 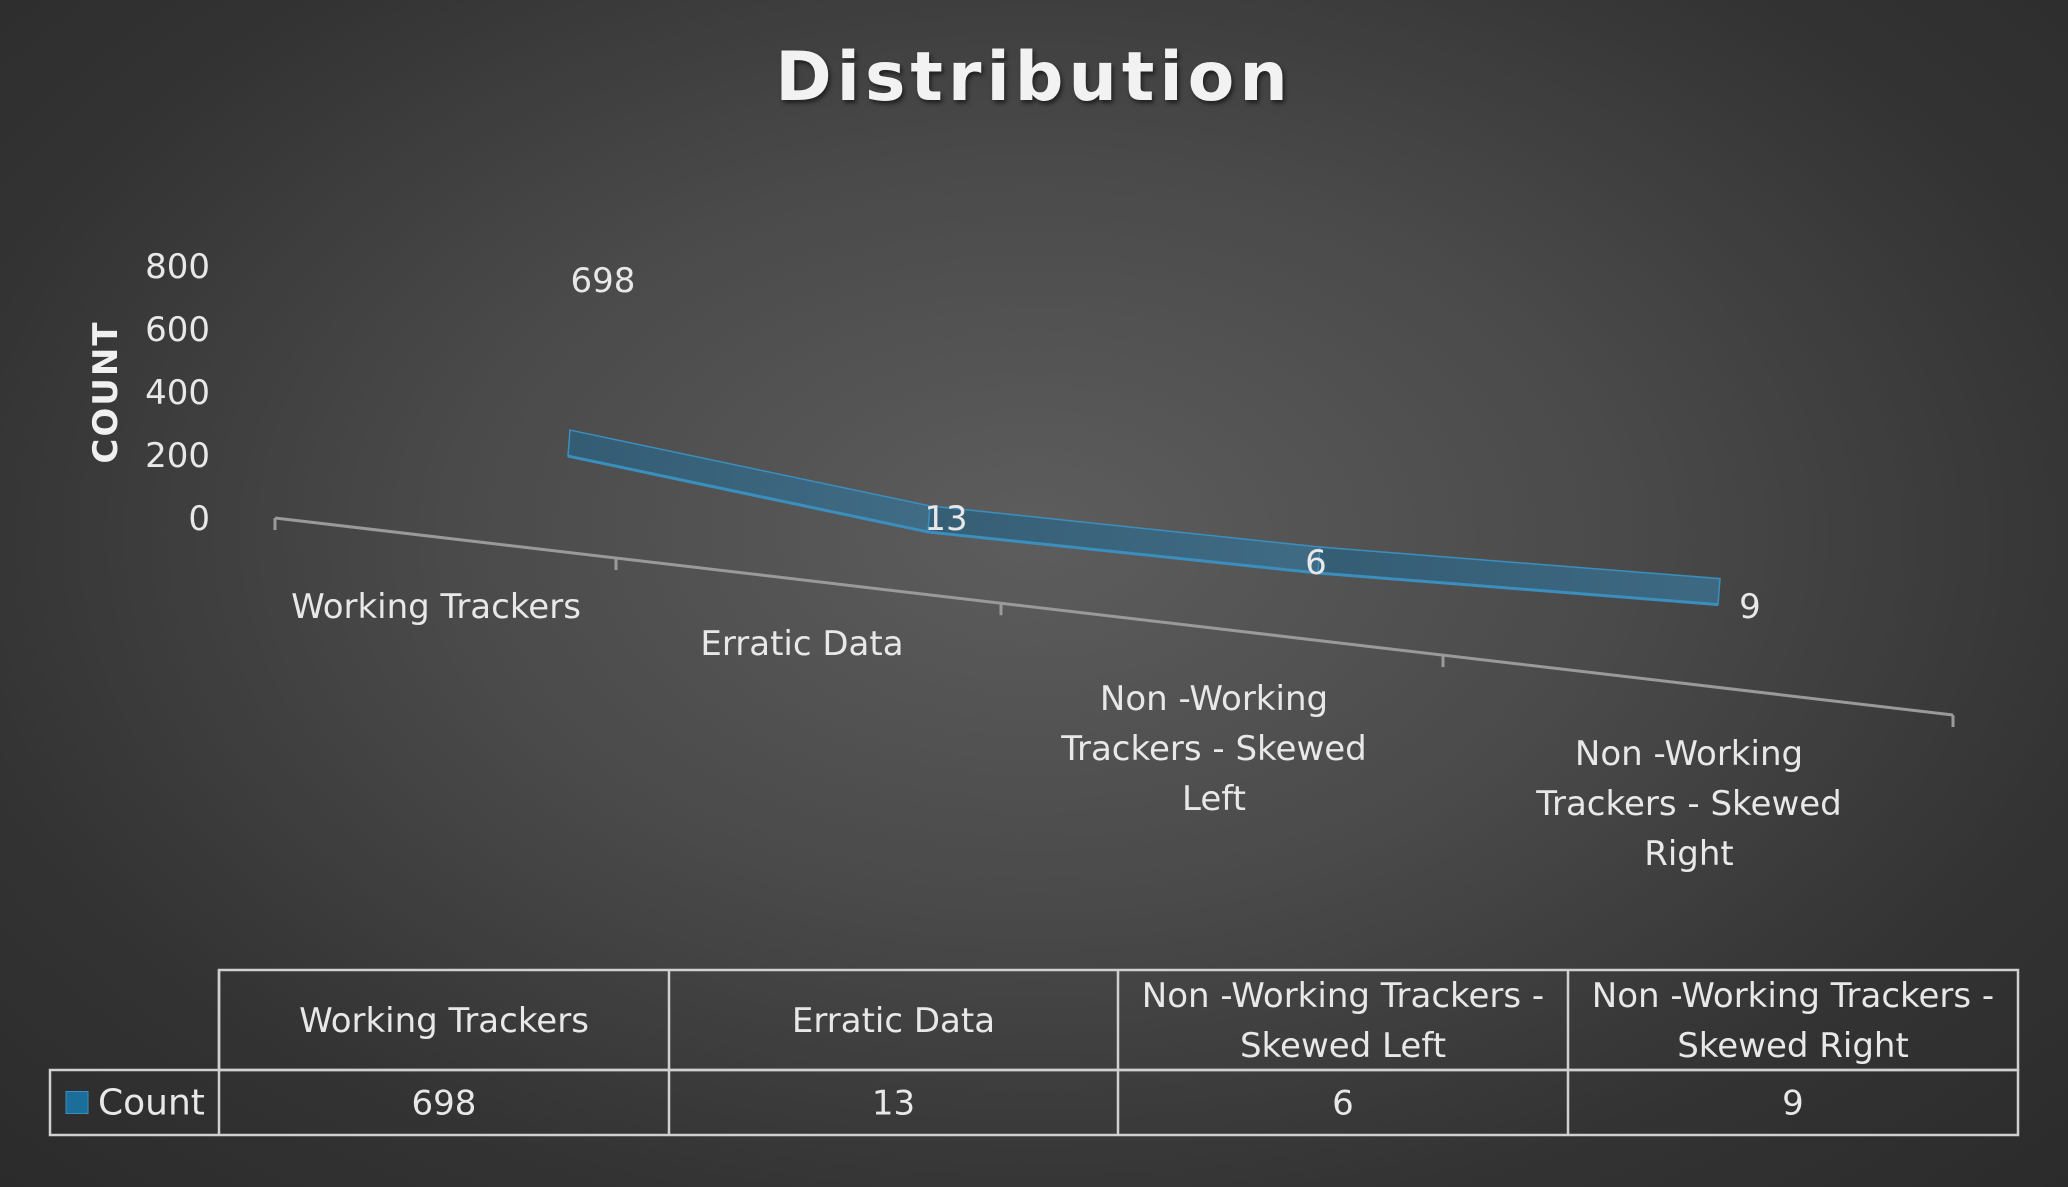 What do you see at coordinates (801, 644) in the screenshot?
I see `x-tick-label: Erratic Data` at bounding box center [801, 644].